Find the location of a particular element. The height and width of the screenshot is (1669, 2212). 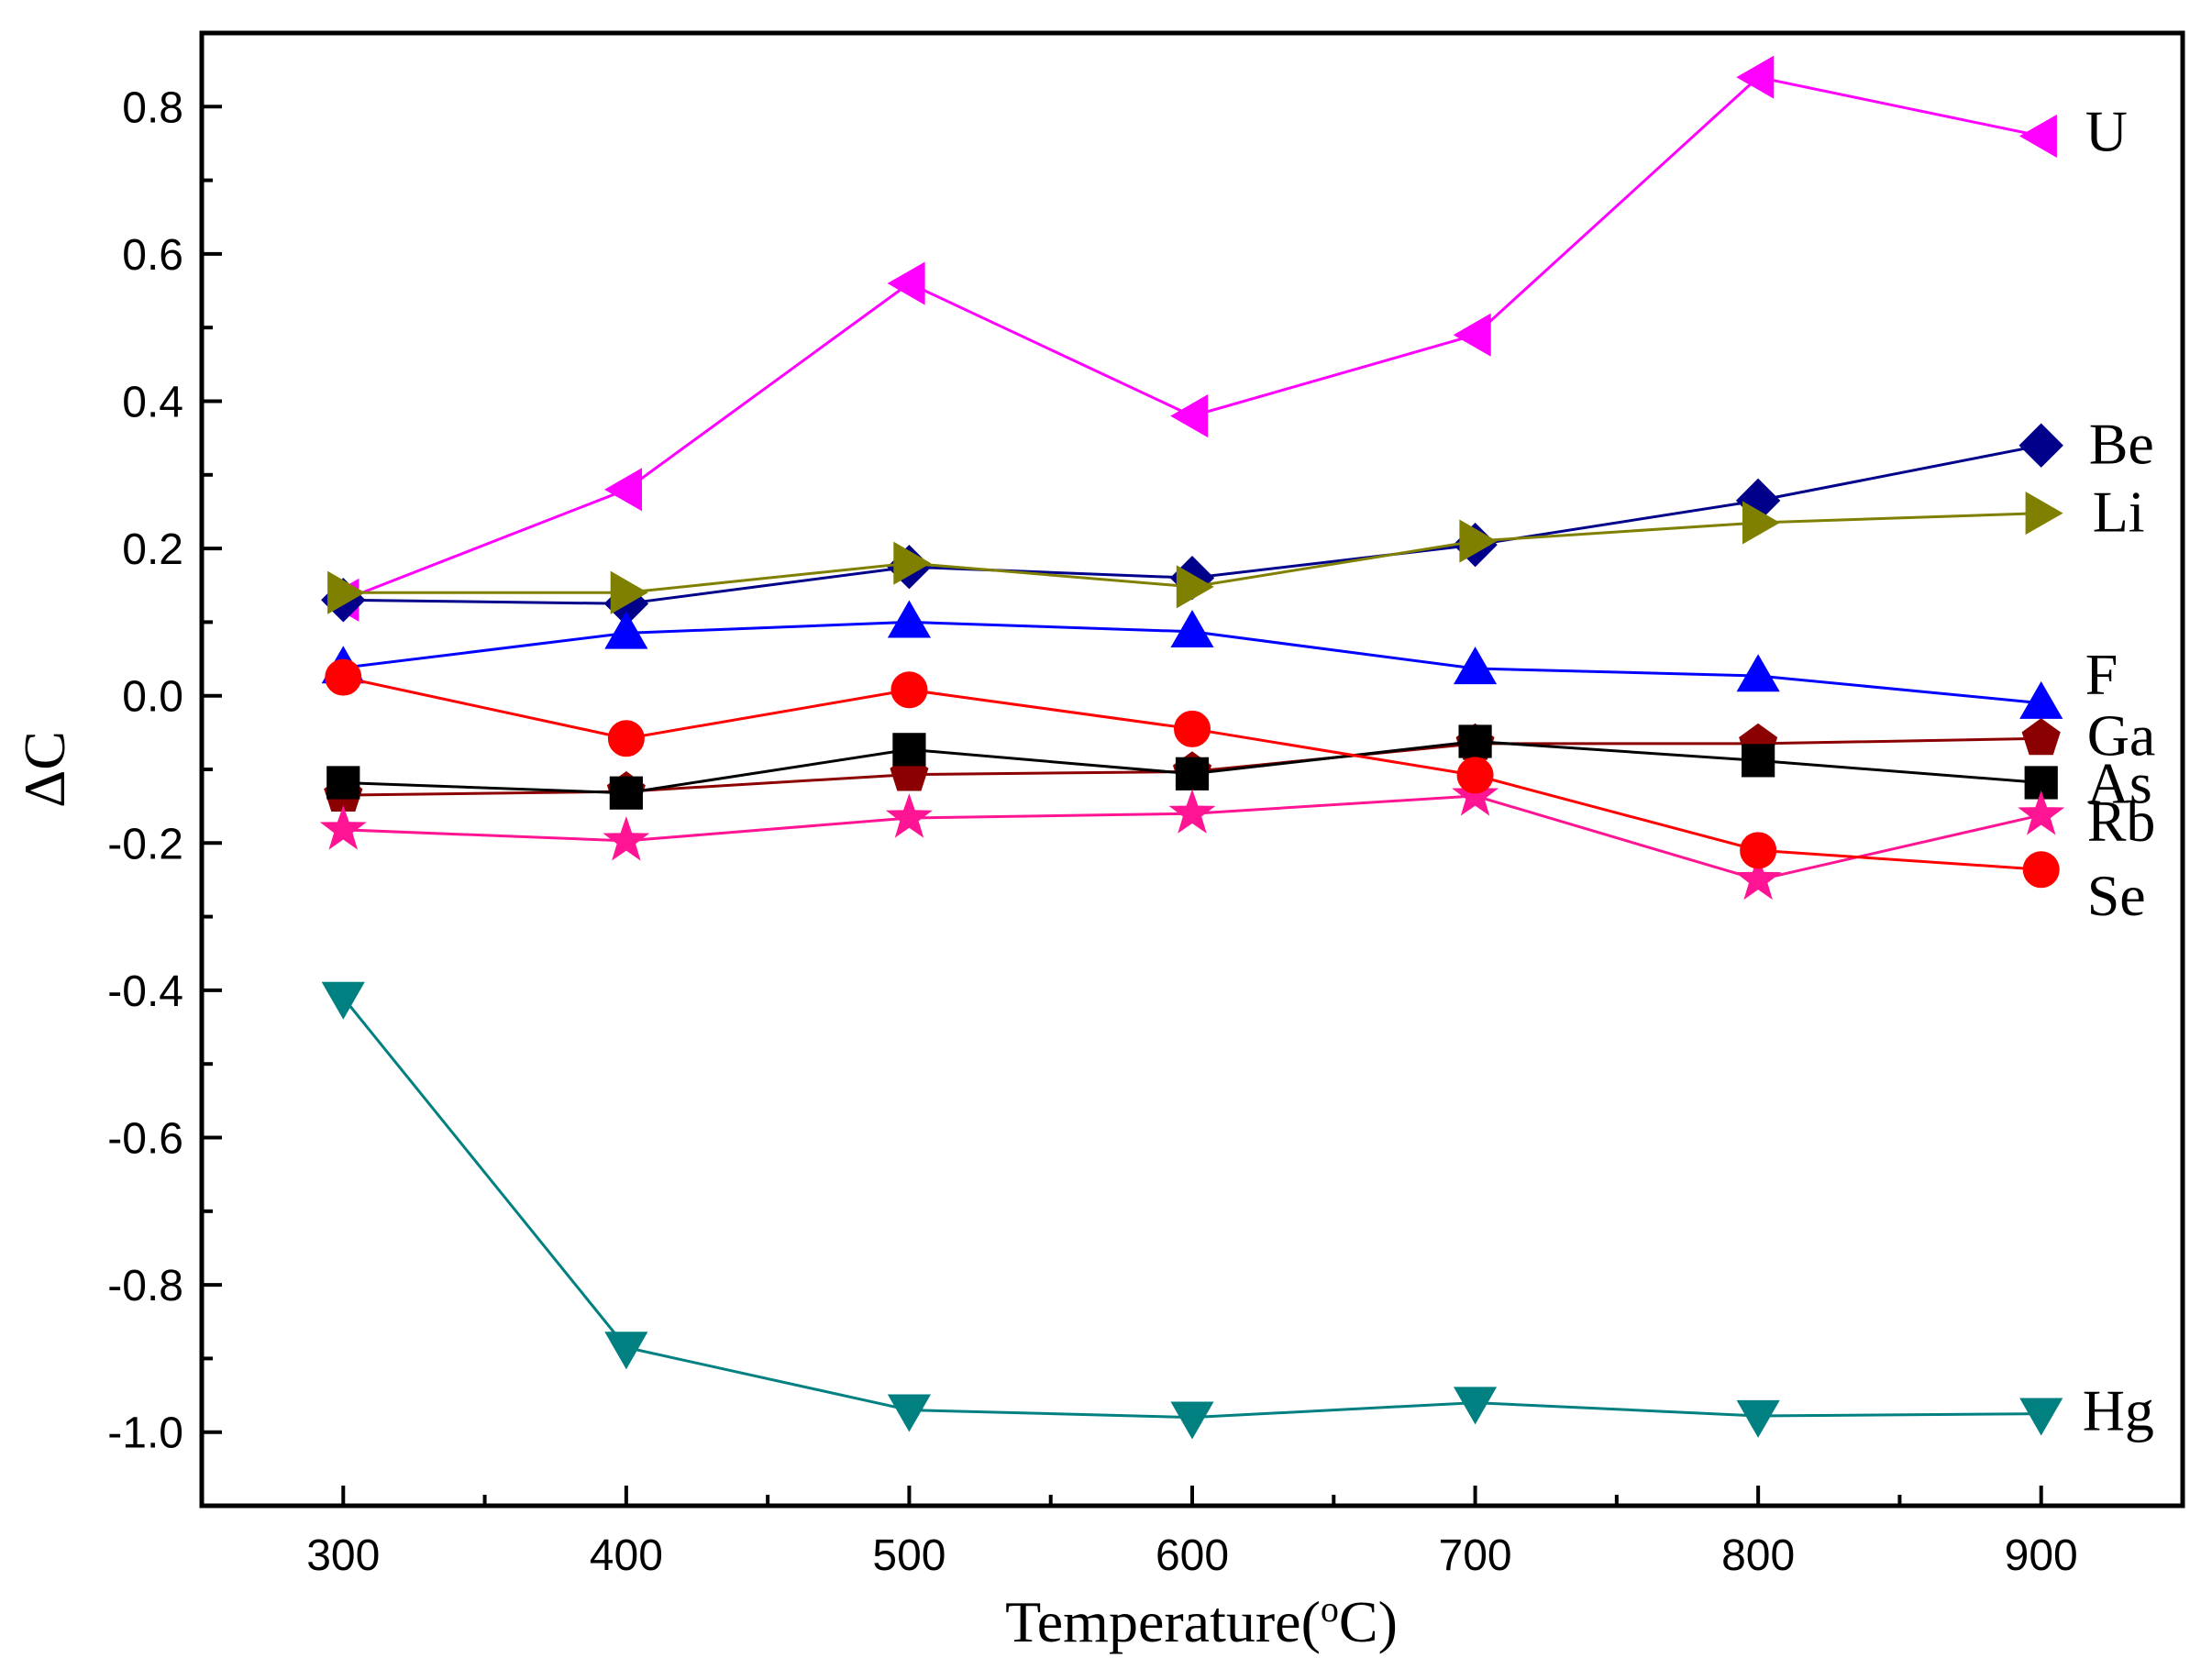

x-tick-label: 900 is located at coordinates (2042, 1555).